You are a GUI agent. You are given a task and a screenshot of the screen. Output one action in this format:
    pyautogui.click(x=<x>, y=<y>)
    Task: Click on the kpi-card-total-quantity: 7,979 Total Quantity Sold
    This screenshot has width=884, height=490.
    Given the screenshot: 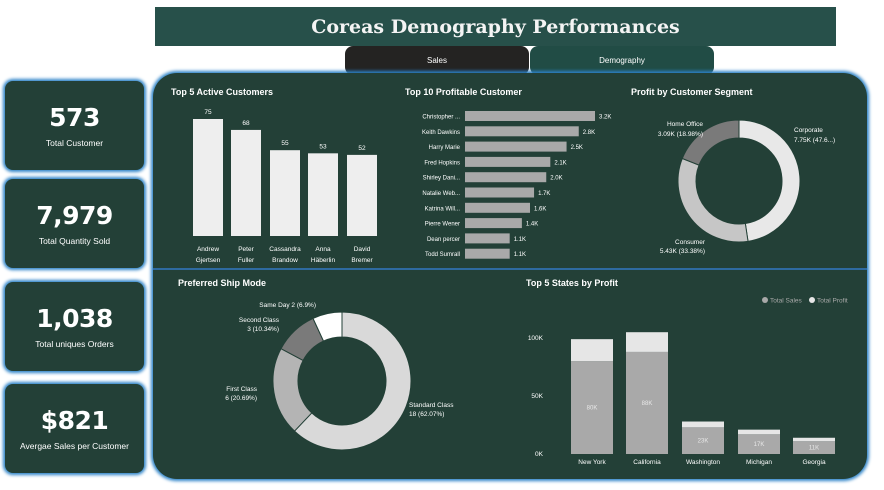 What is the action you would take?
    pyautogui.click(x=74, y=223)
    